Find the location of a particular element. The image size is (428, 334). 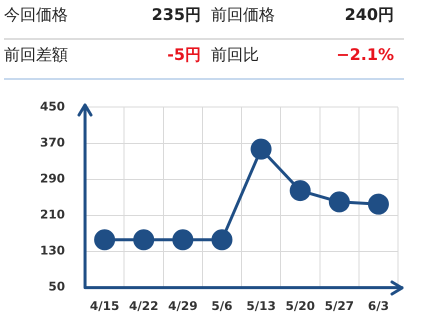

text: 前回価格 is located at coordinates (273, 20).